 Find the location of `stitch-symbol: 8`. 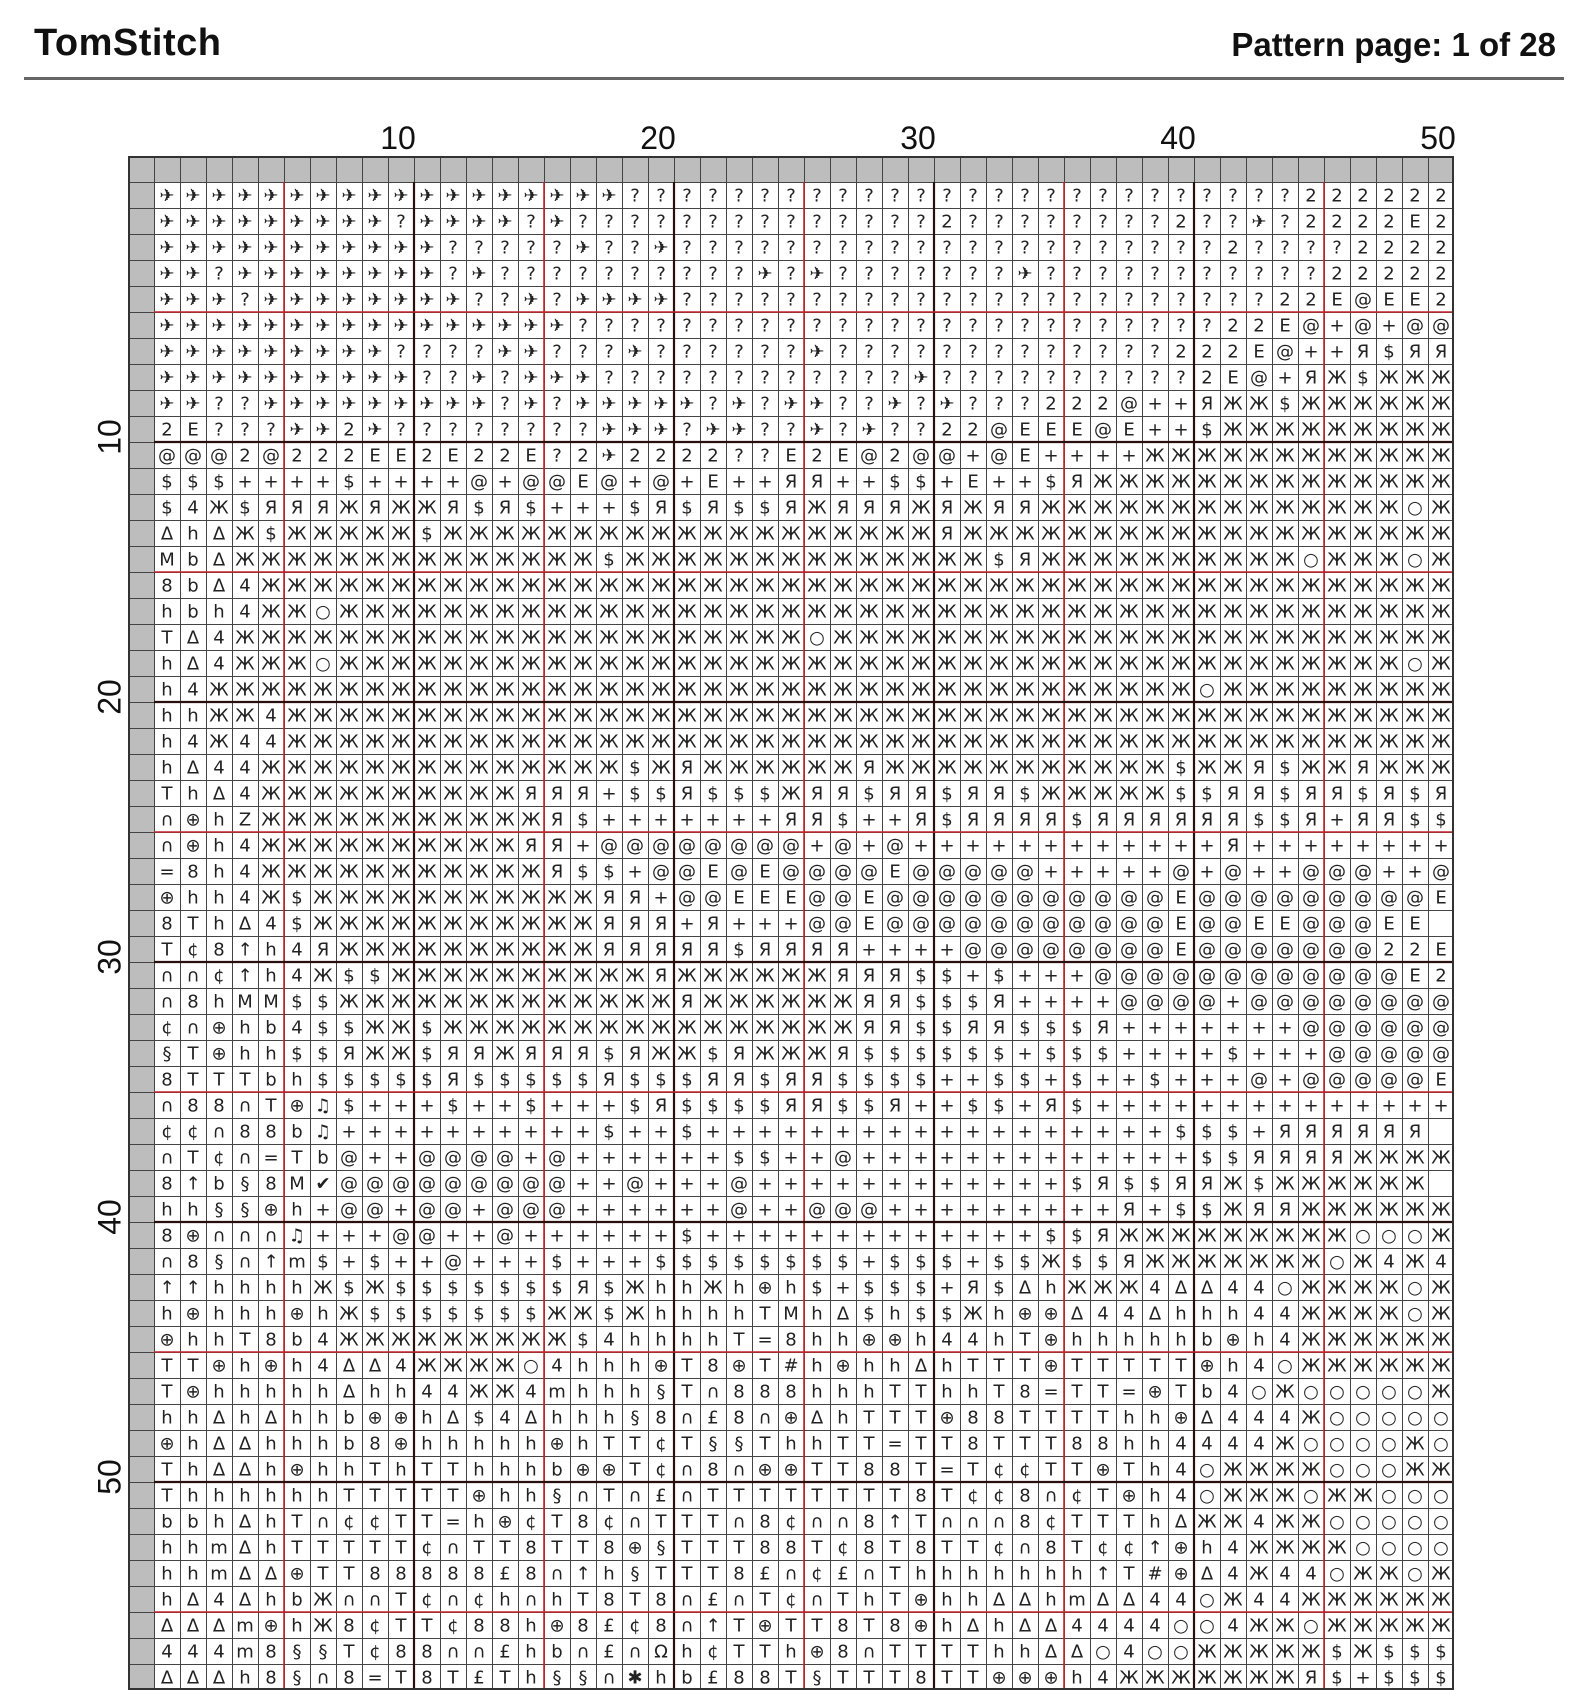

stitch-symbol: 8 is located at coordinates (400, 1652).